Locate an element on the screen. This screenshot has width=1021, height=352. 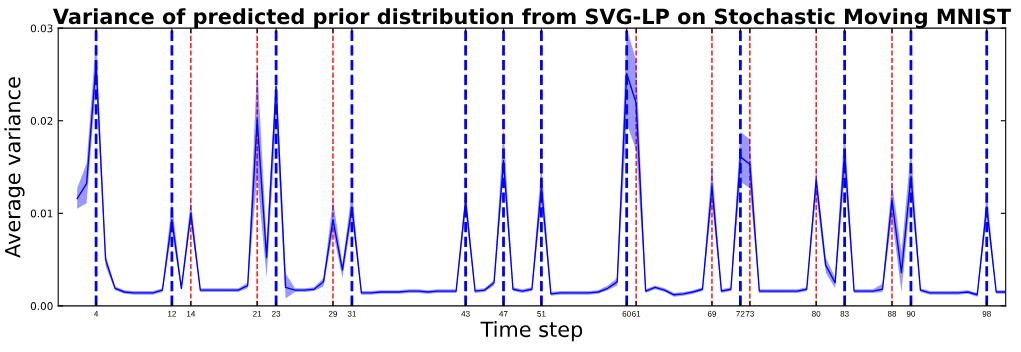
x-tick-label: 4 is located at coordinates (96, 314).